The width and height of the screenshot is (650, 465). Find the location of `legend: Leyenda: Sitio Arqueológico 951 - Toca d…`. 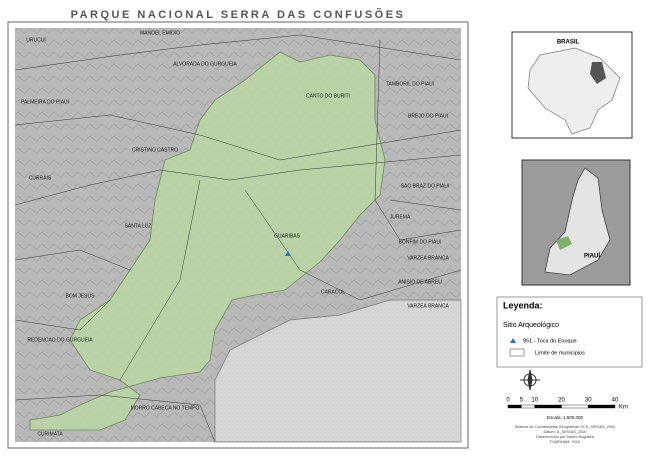

legend: Leyenda: Sitio Arqueológico 951 - Toca d… is located at coordinates (569, 332).